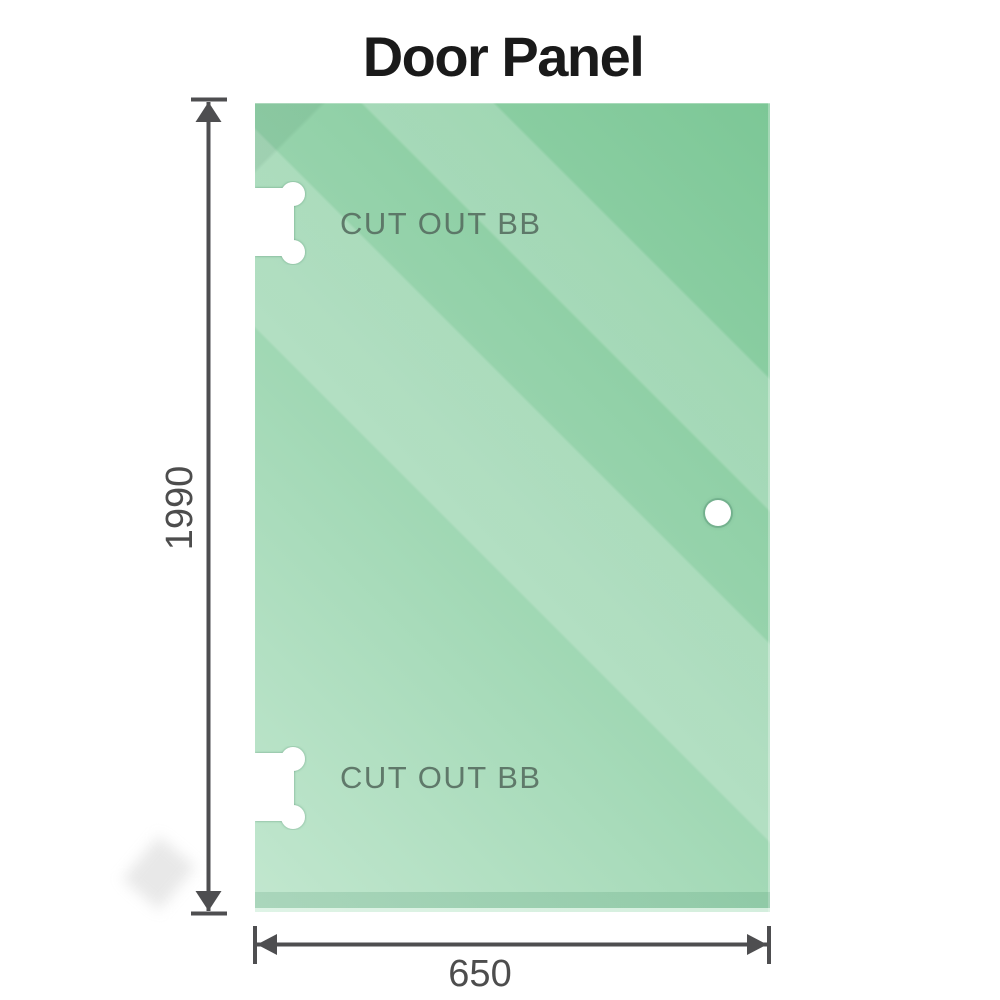 This screenshot has height=1000, width=1000. What do you see at coordinates (480, 974) in the screenshot?
I see `width-dimension-label: 650` at bounding box center [480, 974].